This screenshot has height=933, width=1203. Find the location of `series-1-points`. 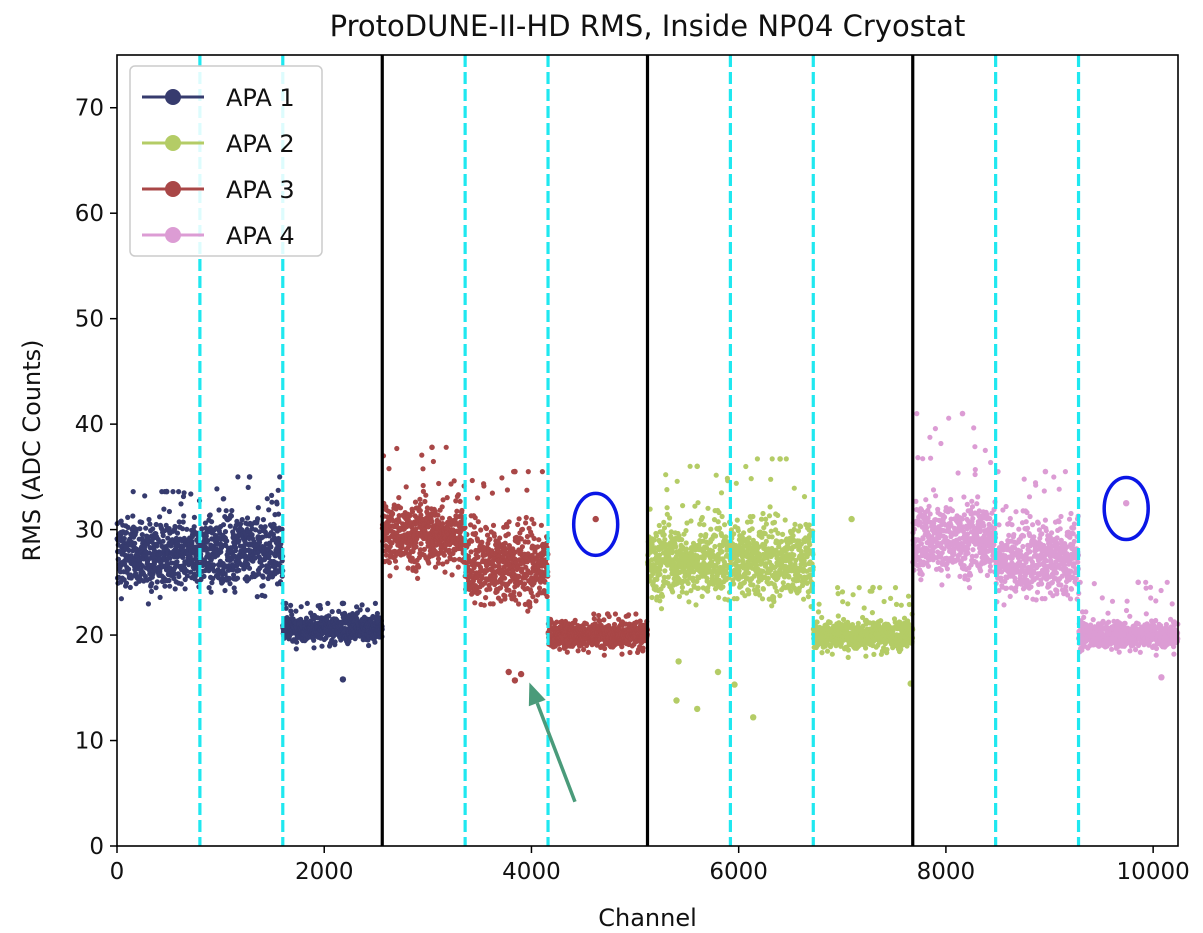

series-1-points is located at coordinates (249, 578).